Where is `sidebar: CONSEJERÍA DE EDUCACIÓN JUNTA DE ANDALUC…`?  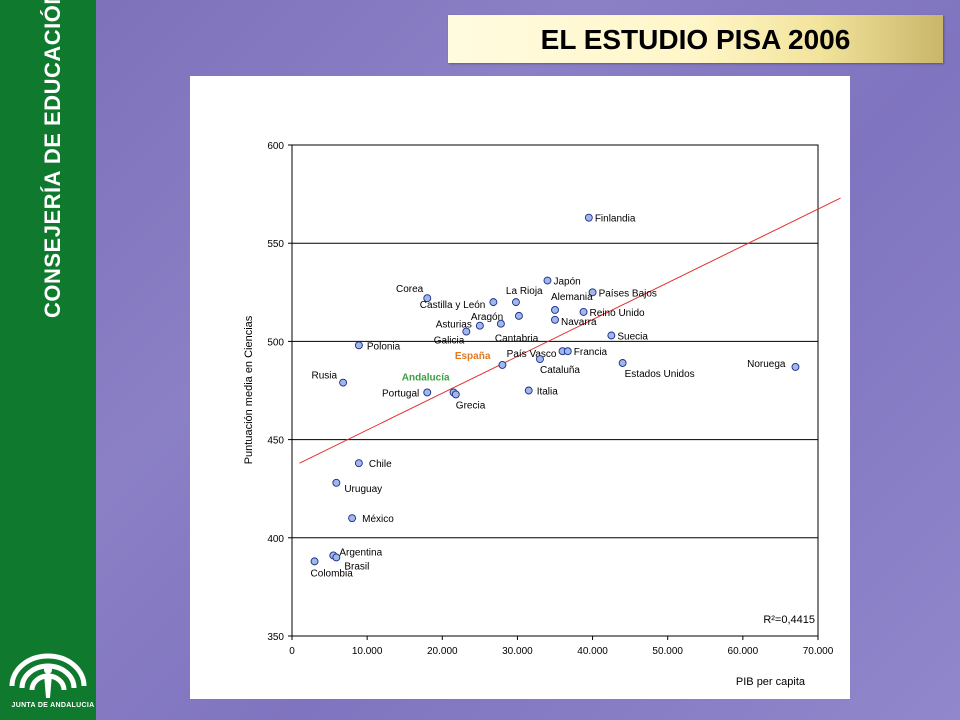 sidebar: CONSEJERÍA DE EDUCACIÓN JUNTA DE ANDALUC… is located at coordinates (48, 360).